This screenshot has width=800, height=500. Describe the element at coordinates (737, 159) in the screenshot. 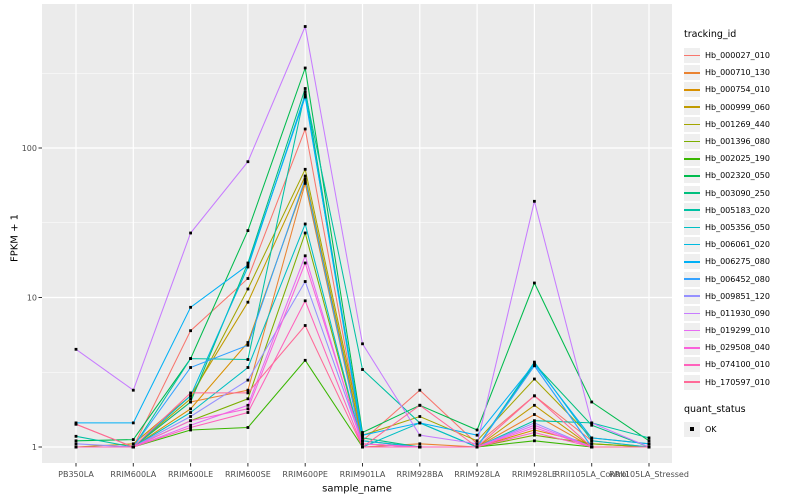

I see `legend-item-label: Hb_002025_190` at that location.